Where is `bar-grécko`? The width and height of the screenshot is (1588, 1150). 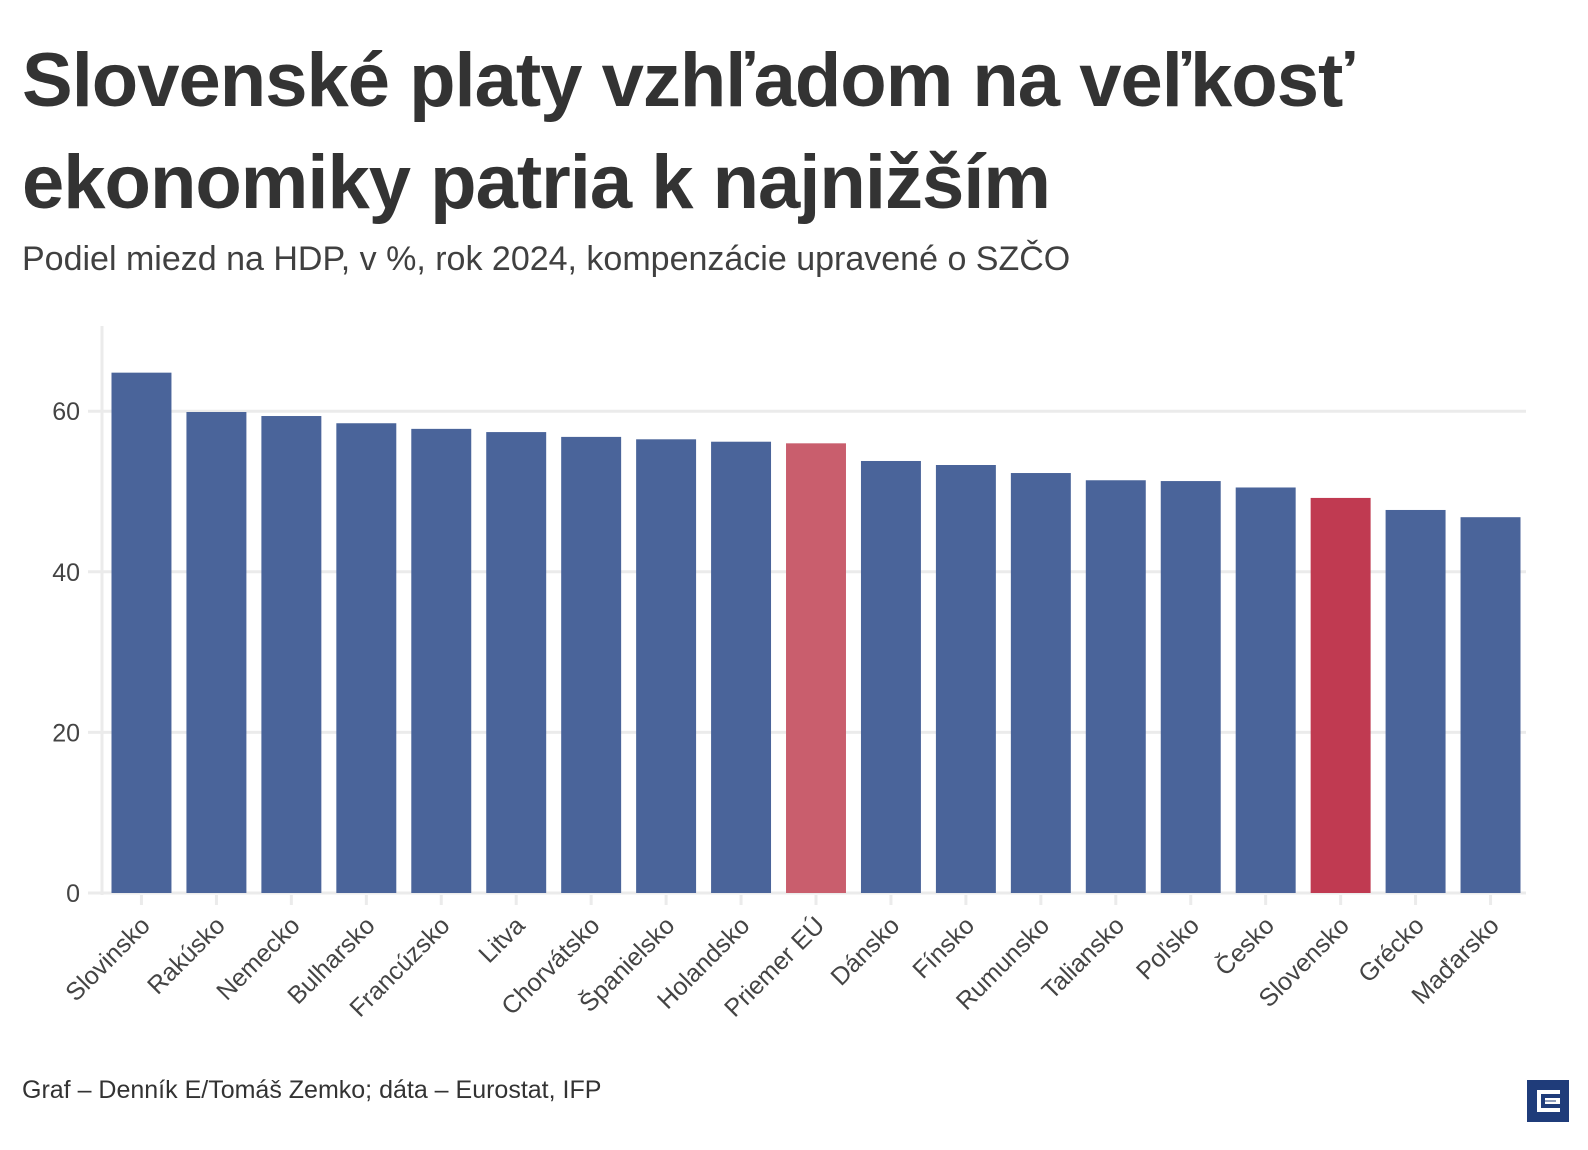 bar-grécko is located at coordinates (1415, 701).